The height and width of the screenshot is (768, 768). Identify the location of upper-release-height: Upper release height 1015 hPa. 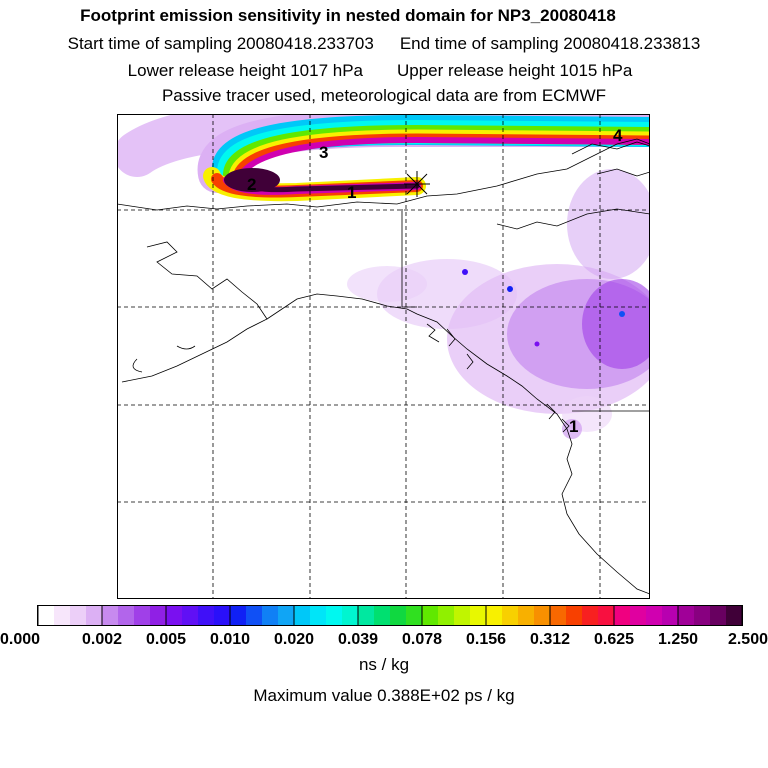
(515, 70).